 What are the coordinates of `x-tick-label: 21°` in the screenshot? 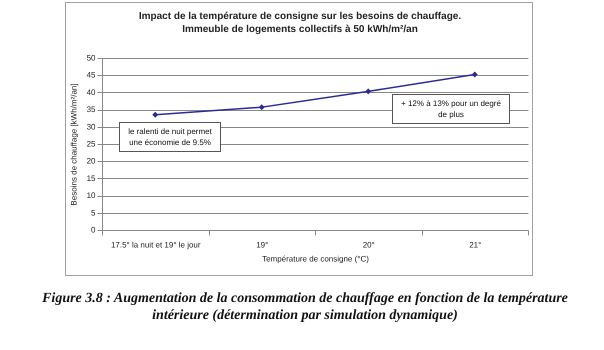 It's located at (475, 245).